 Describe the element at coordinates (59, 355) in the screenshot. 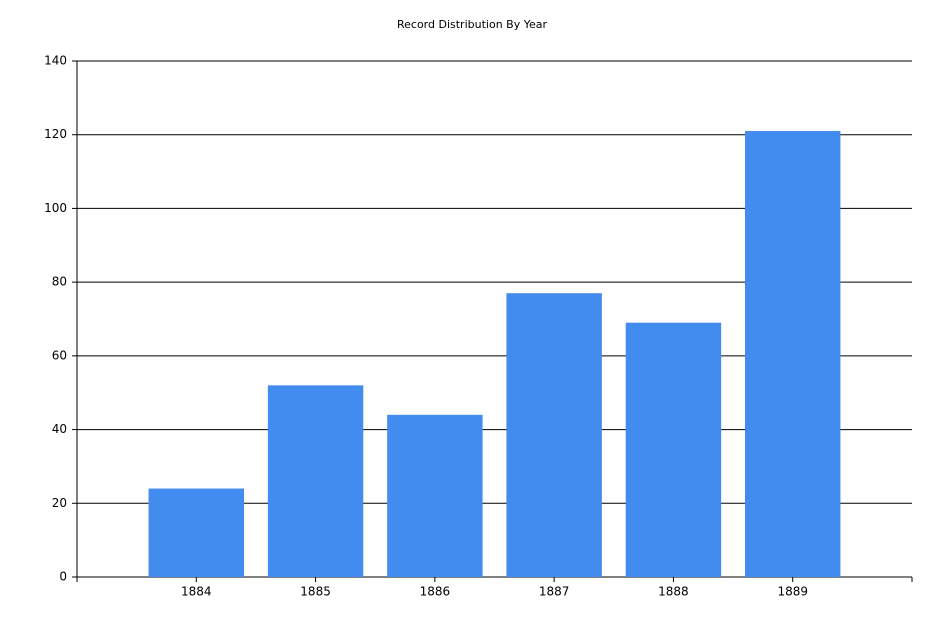

I see `y-tick-label: 60` at that location.